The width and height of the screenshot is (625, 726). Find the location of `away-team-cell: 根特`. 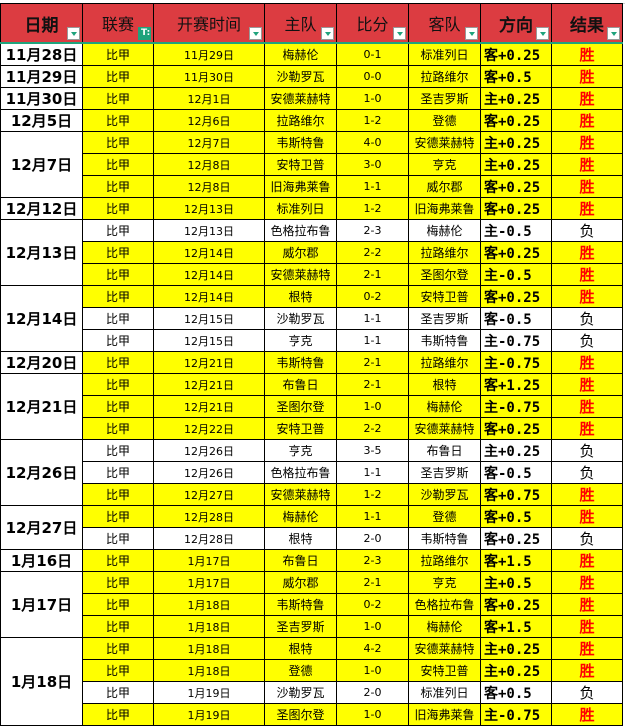

away-team-cell: 根特 is located at coordinates (444, 384).